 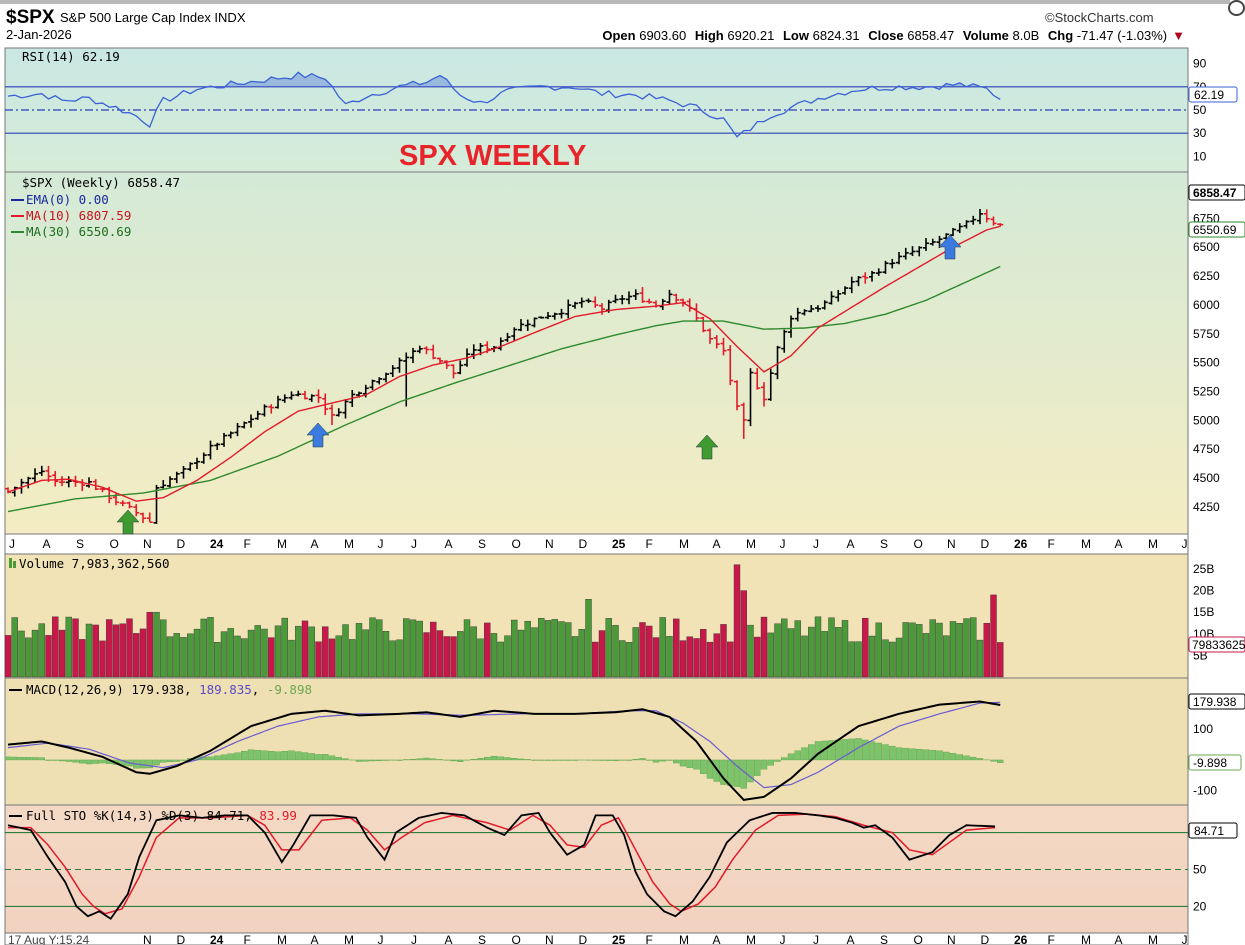 What do you see at coordinates (161, 815) in the screenshot?
I see `sto-label: Full STO %K(14,3) %D(3) 84.71, 83.99` at bounding box center [161, 815].